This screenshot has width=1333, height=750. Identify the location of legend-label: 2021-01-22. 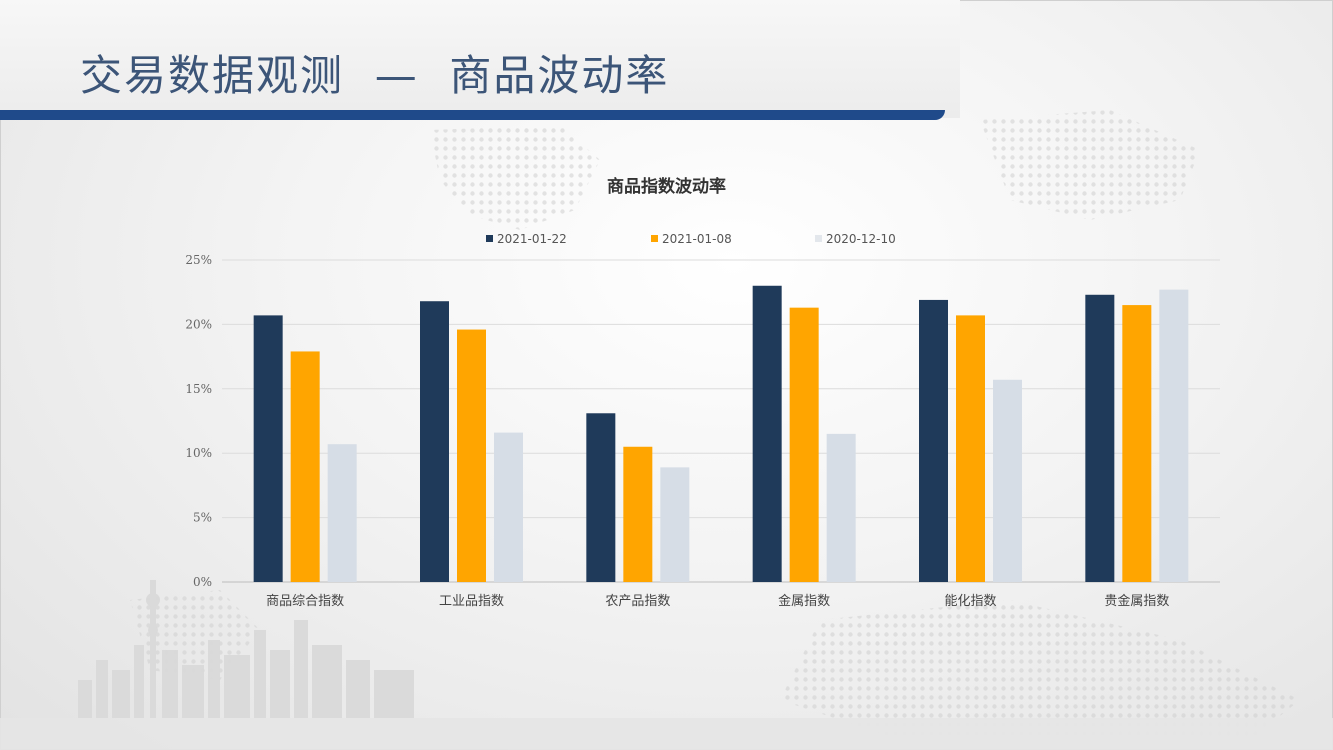
(532, 239).